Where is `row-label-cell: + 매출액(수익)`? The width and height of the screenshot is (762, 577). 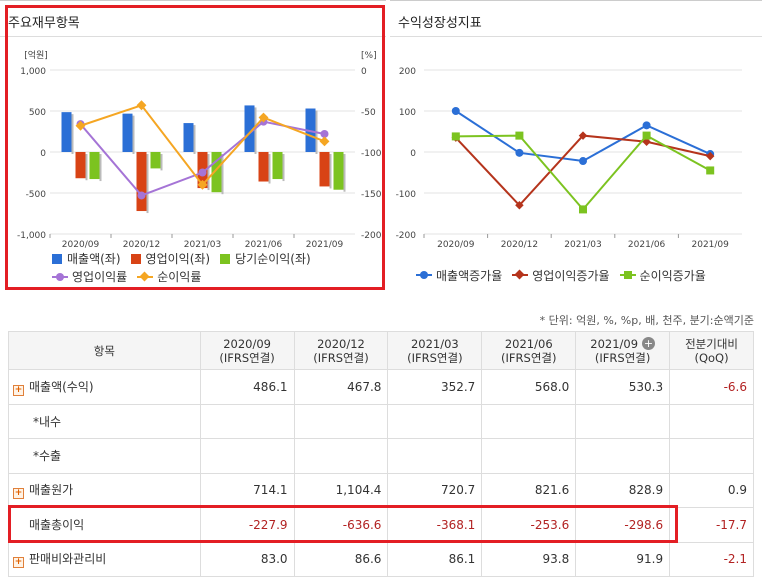 row-label-cell: + 매출액(수익) is located at coordinates (104, 387).